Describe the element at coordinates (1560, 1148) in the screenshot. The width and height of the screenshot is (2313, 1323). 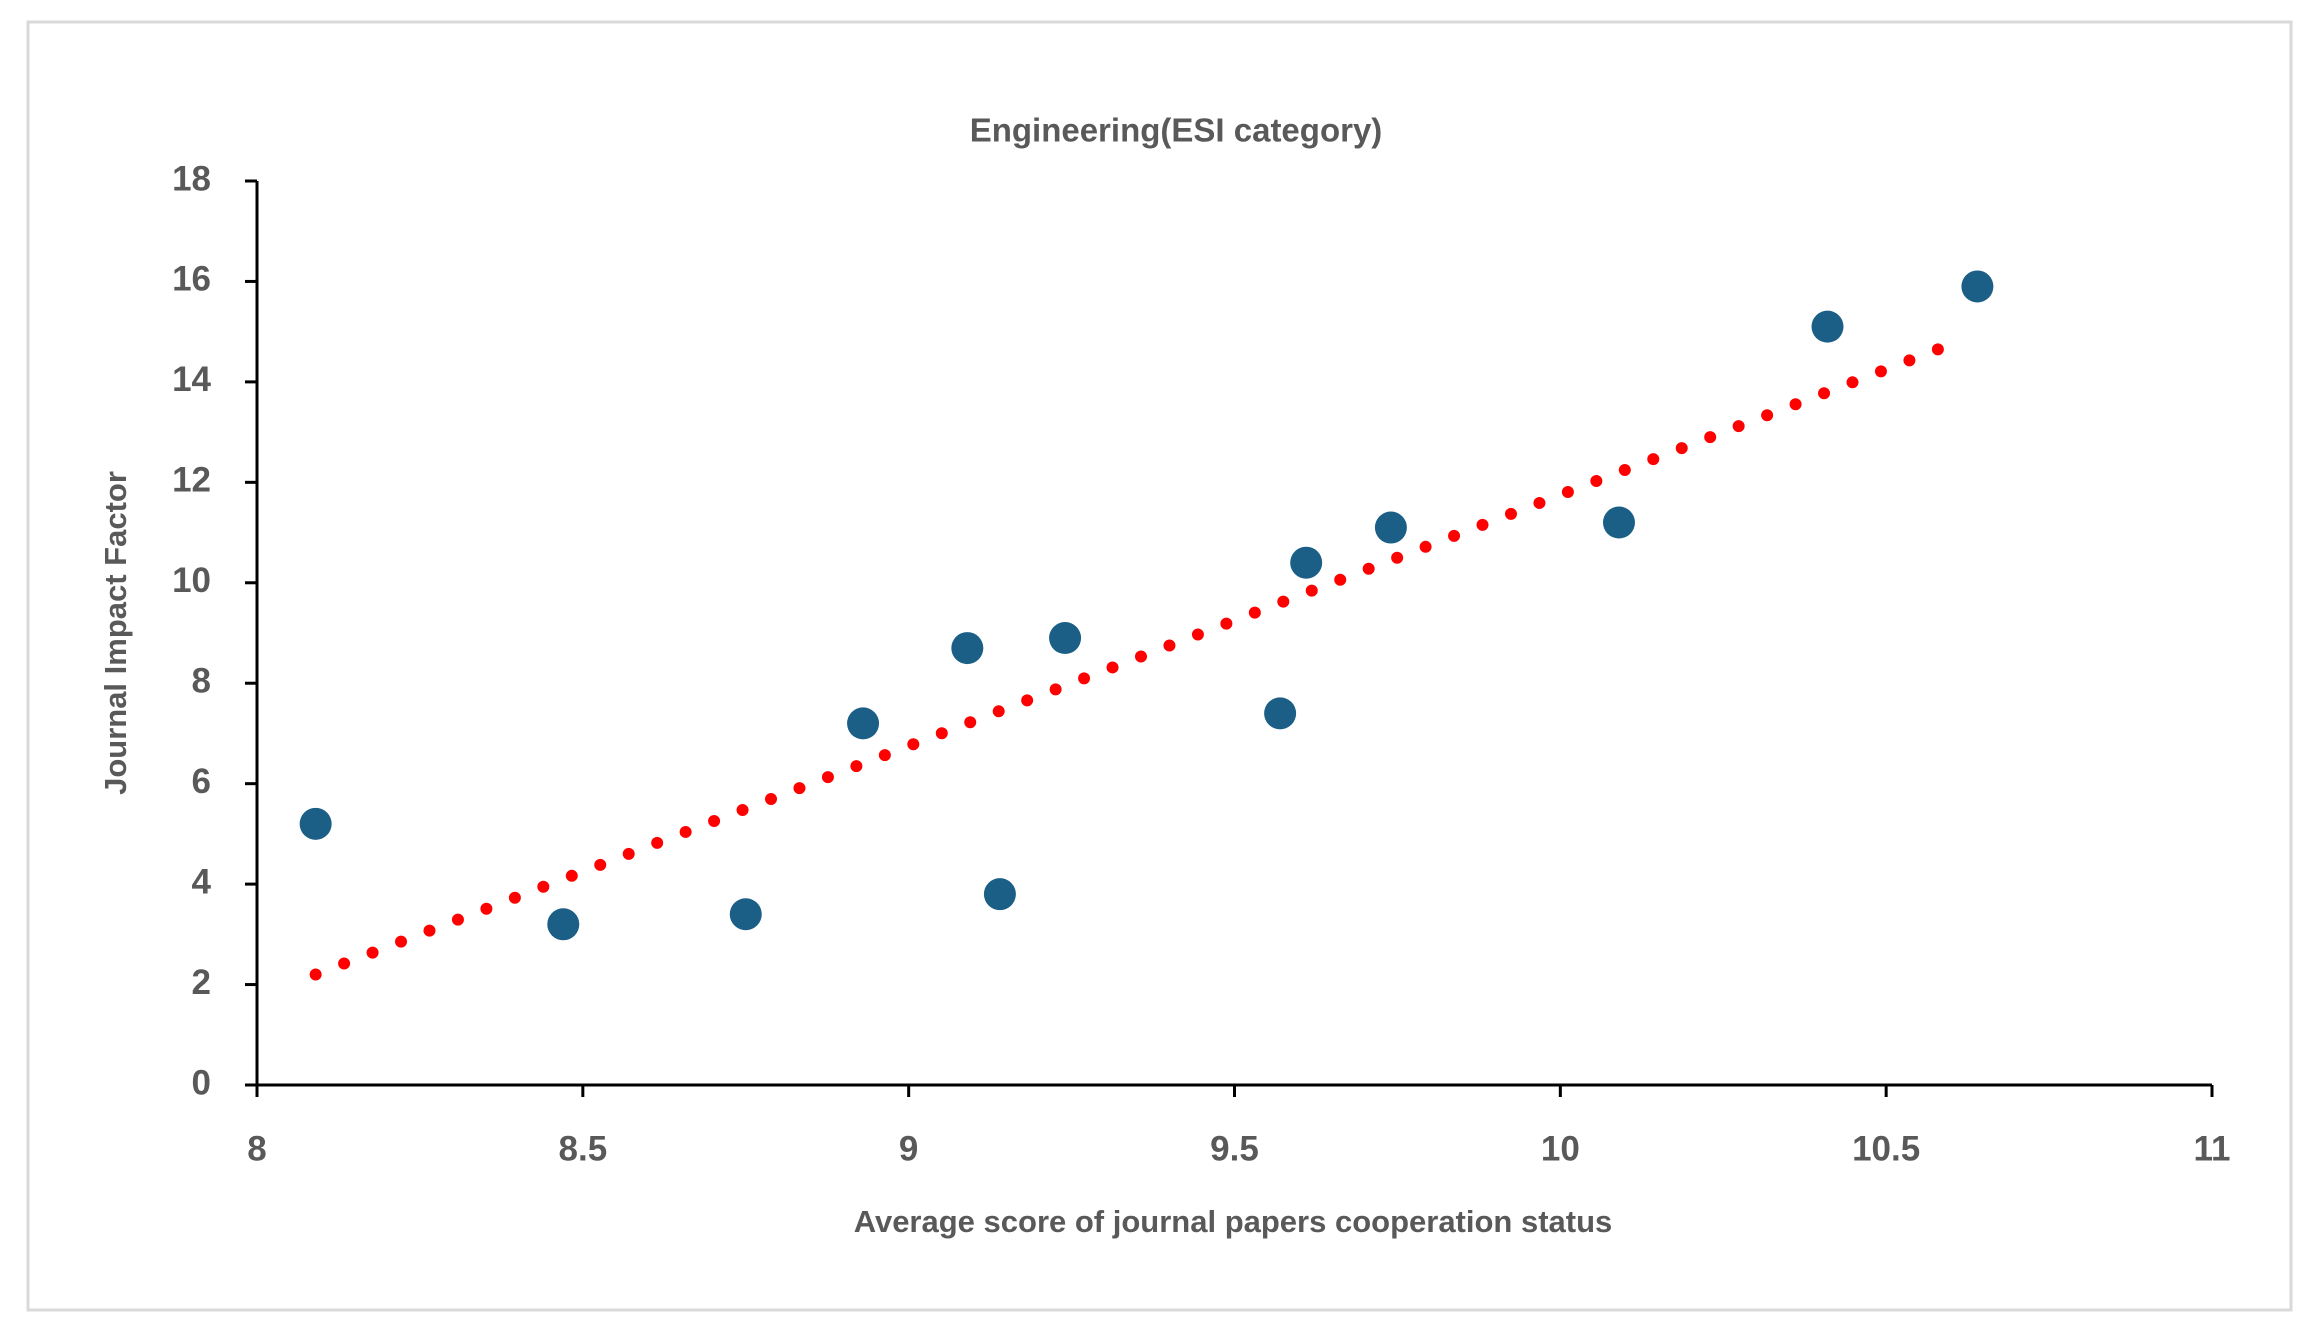
I see `x-tick-label: 10` at that location.